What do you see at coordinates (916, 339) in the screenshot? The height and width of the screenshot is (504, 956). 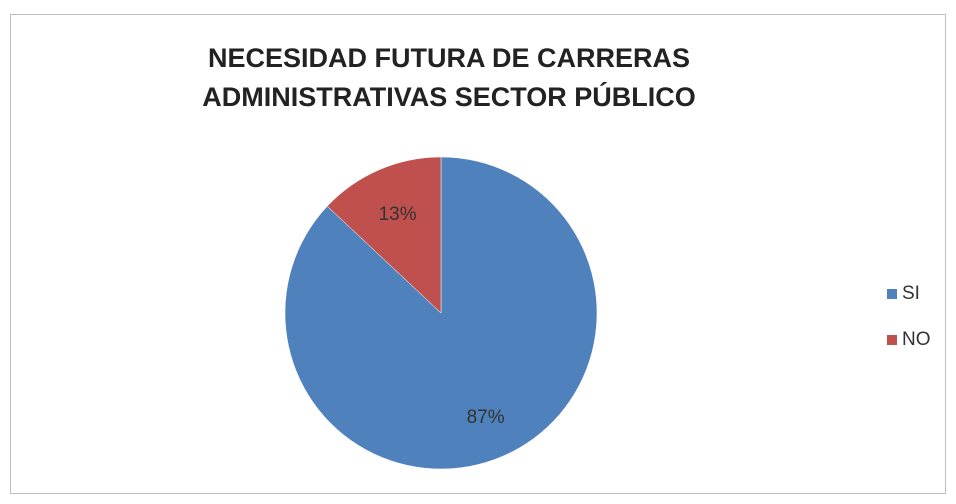 I see `legend-label-no: NO` at bounding box center [916, 339].